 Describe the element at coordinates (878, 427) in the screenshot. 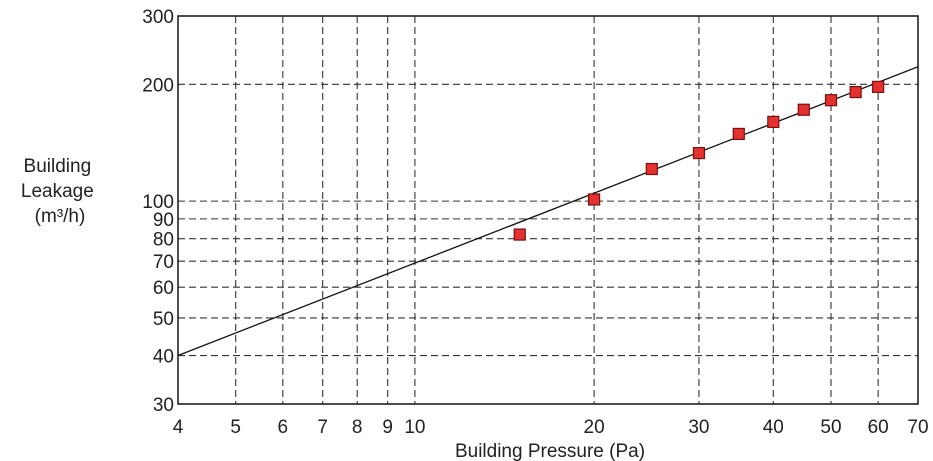

I see `x-tick-60: 60` at that location.